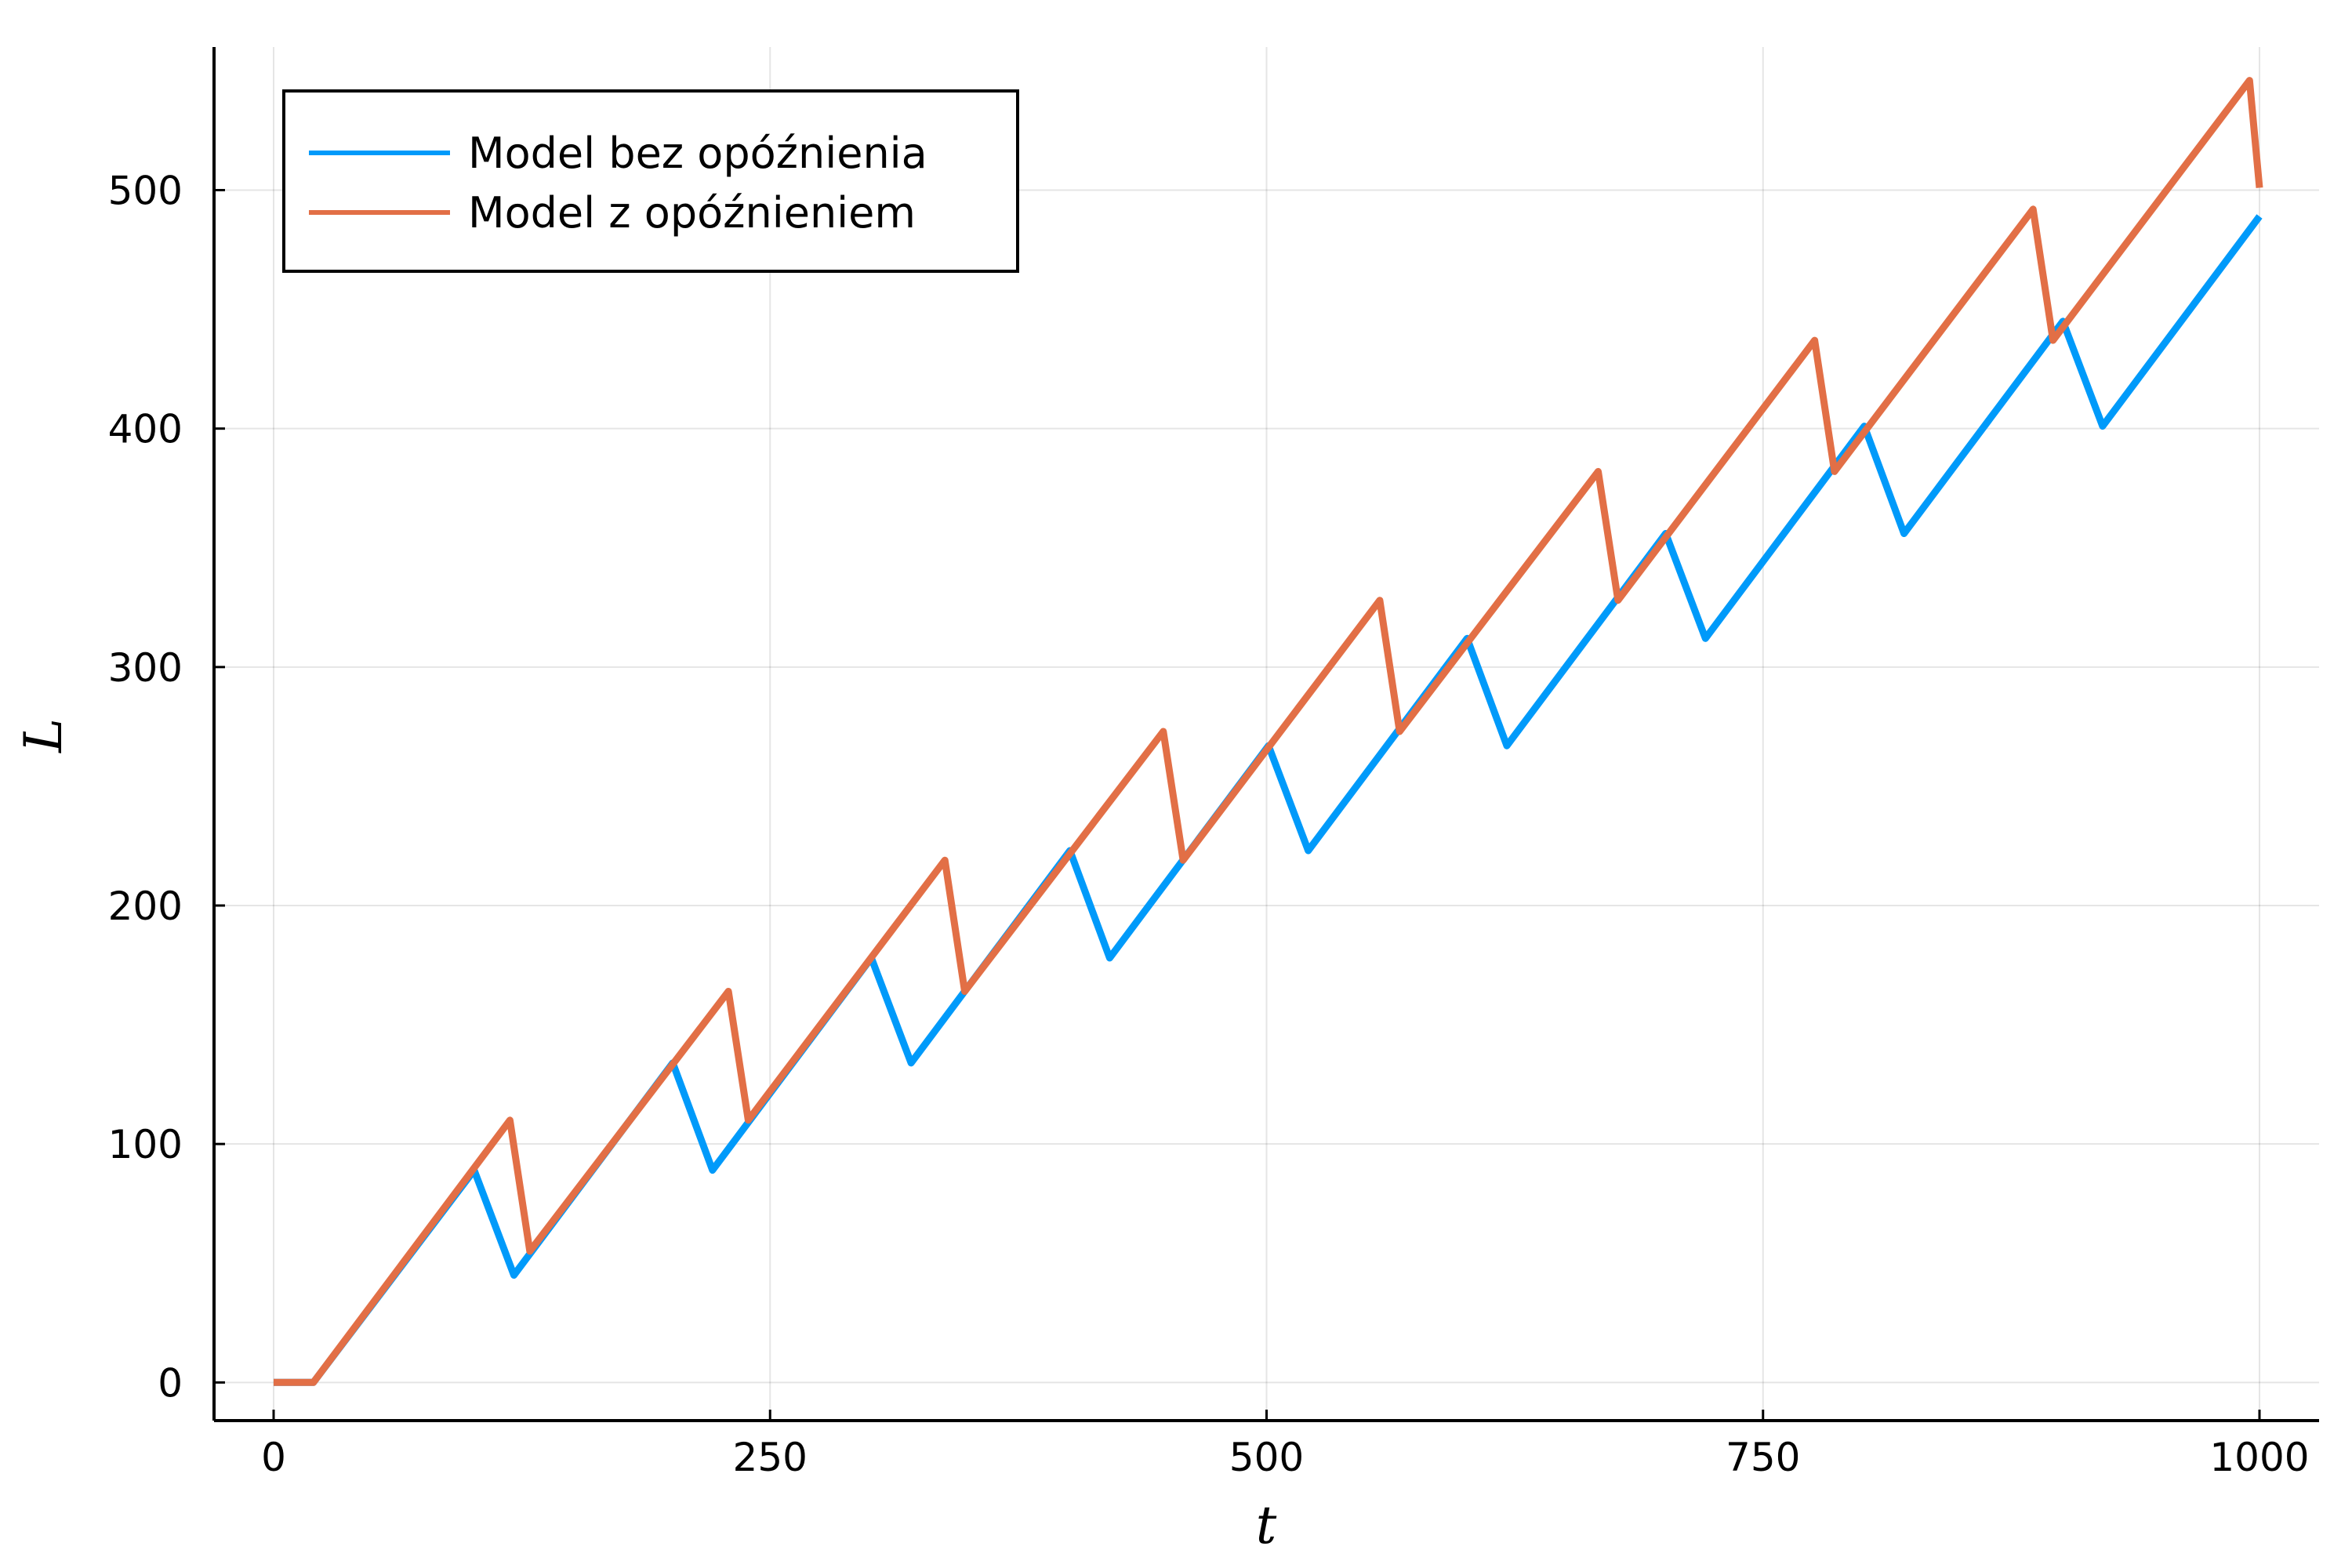  Describe the element at coordinates (1266, 1525) in the screenshot. I see `x-axis-label: t` at that location.